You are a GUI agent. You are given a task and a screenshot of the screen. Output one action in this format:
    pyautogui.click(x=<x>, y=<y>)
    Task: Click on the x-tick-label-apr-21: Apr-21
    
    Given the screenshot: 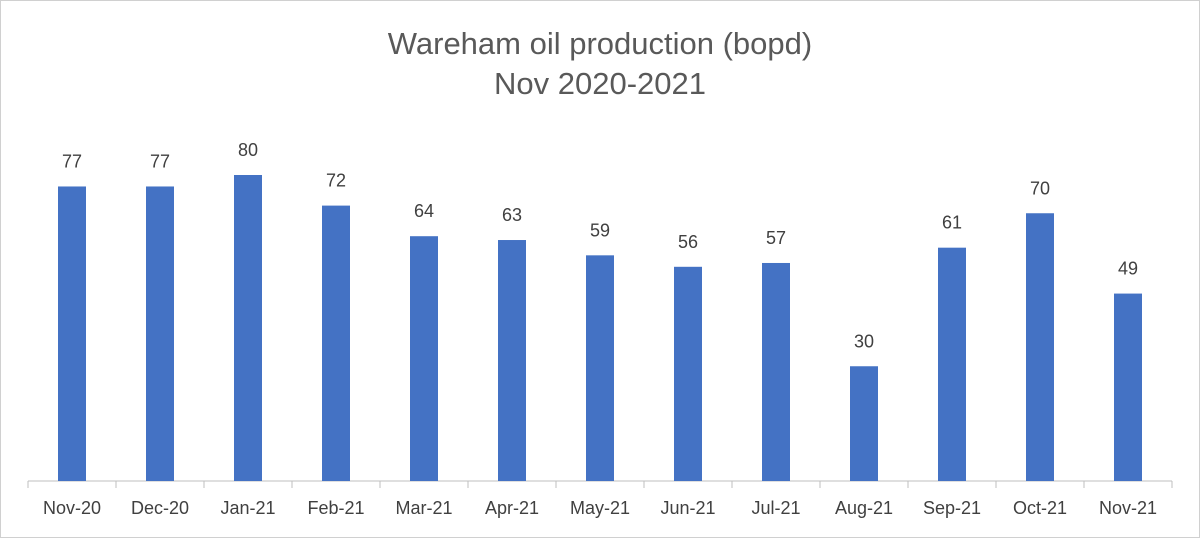 What is the action you would take?
    pyautogui.click(x=512, y=508)
    